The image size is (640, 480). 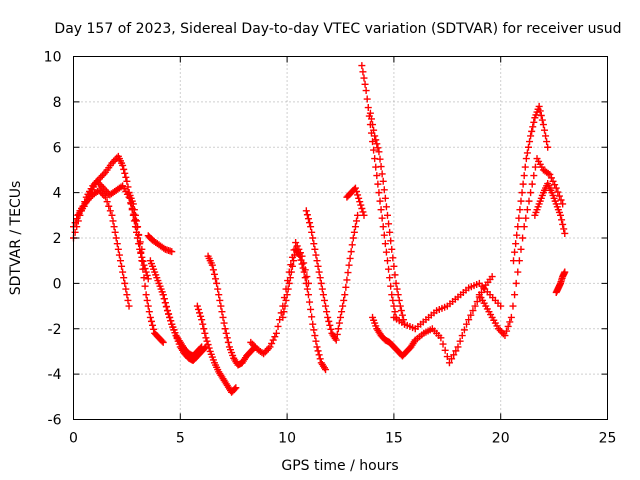 What do you see at coordinates (184, 328) in the screenshot?
I see `series-track-f` at bounding box center [184, 328].